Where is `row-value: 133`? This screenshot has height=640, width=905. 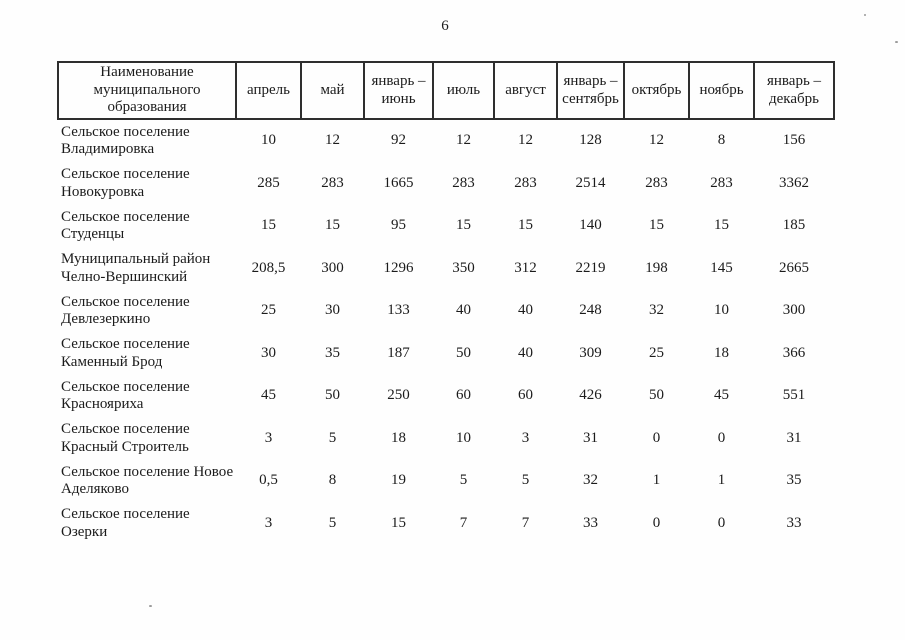
row-value: 133 is located at coordinates (398, 310).